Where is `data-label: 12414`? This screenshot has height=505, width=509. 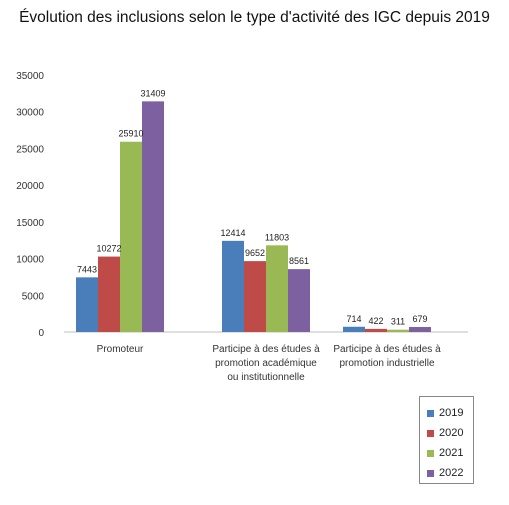
data-label: 12414 is located at coordinates (232, 233).